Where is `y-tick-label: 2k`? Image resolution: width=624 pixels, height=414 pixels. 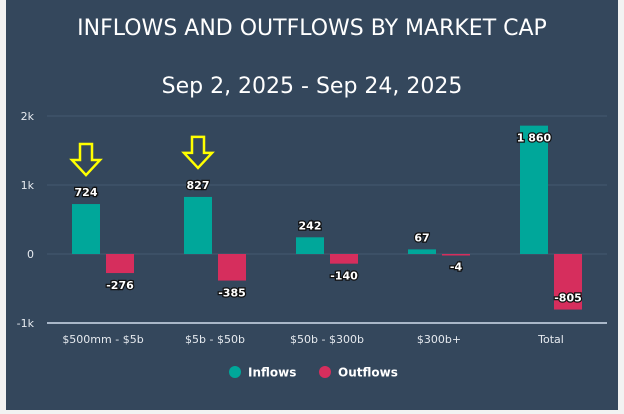
y-tick-label: 2k is located at coordinates (28, 116).